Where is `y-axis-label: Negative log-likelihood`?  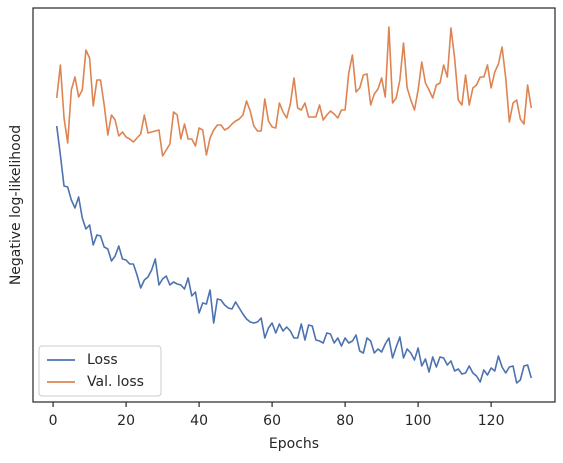
y-axis-label: Negative log-likelihood is located at coordinates (16, 205).